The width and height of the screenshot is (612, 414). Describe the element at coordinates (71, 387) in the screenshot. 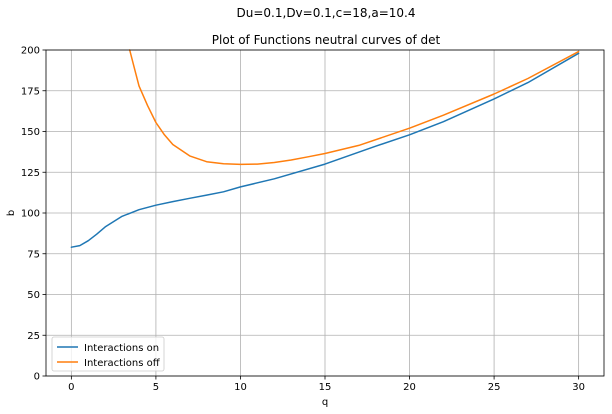

I see `x-tick-label: 0` at that location.